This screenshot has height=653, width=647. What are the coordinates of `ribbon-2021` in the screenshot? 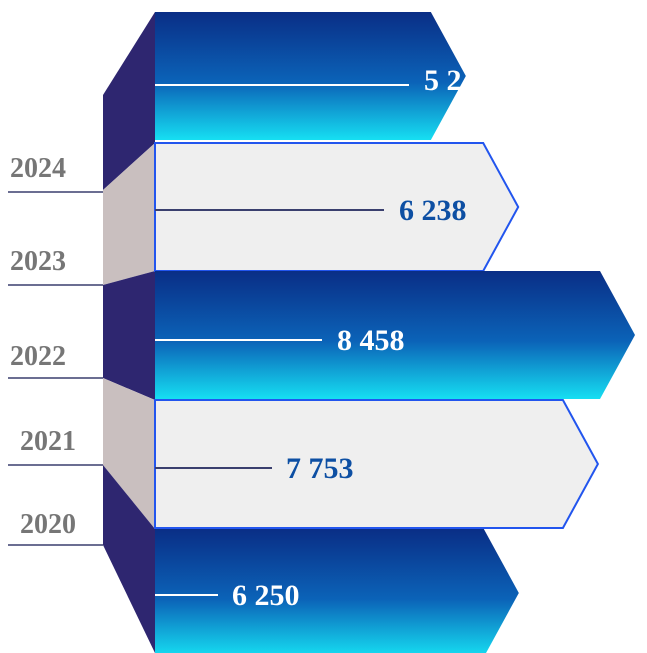 It's located at (129, 453).